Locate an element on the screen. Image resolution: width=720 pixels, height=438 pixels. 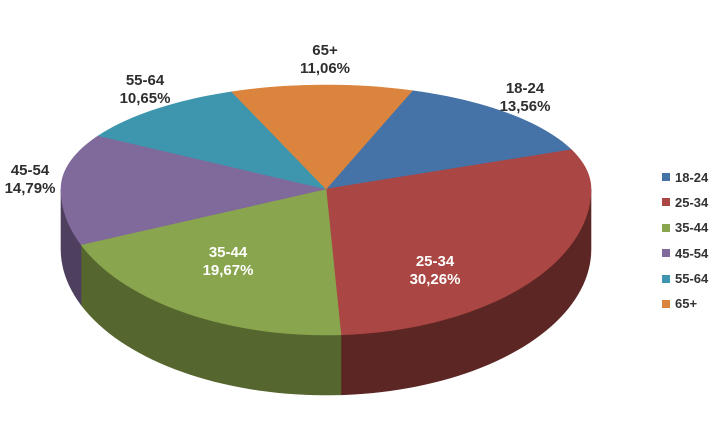
legend-label: 45-54 is located at coordinates (692, 253).